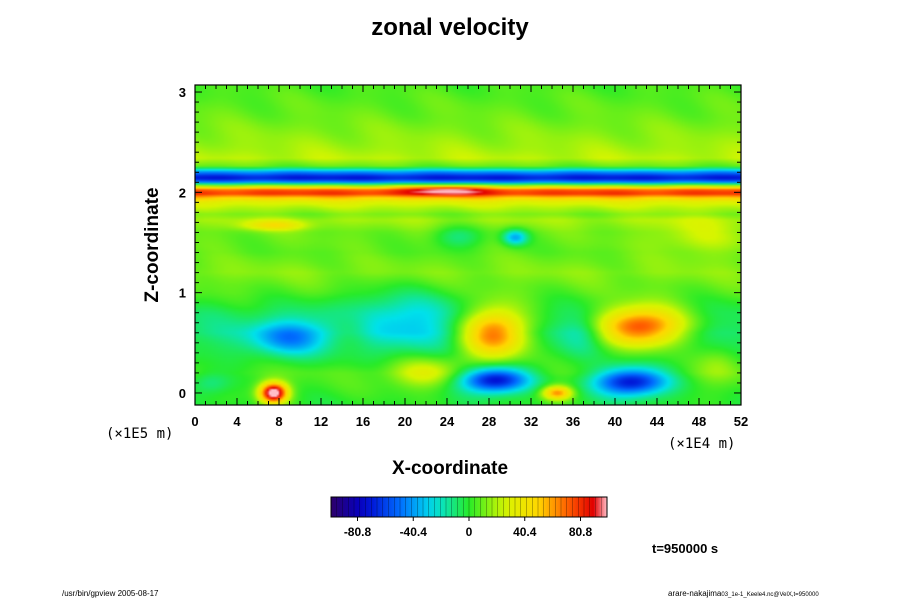 The image size is (900, 600). I want to click on chart-title: zonal velocity, so click(450, 27).